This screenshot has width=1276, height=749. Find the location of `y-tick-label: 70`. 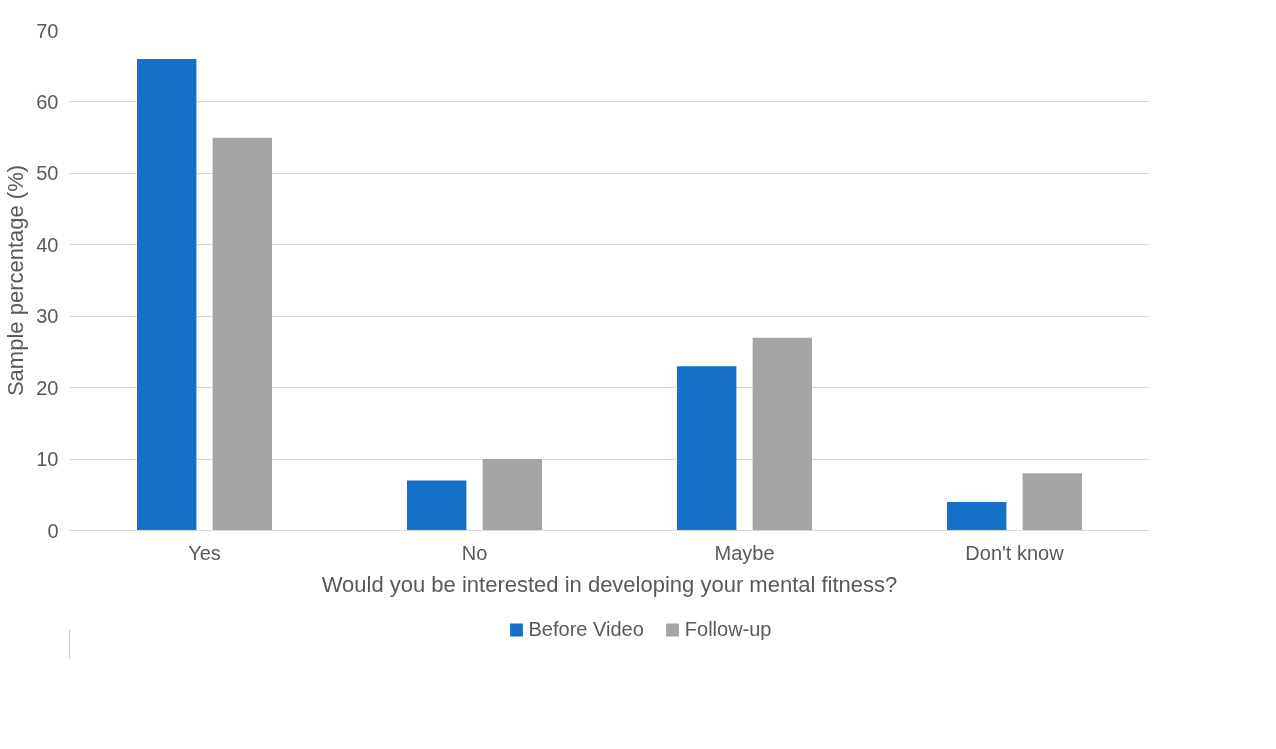

y-tick-label: 70 is located at coordinates (47, 30).